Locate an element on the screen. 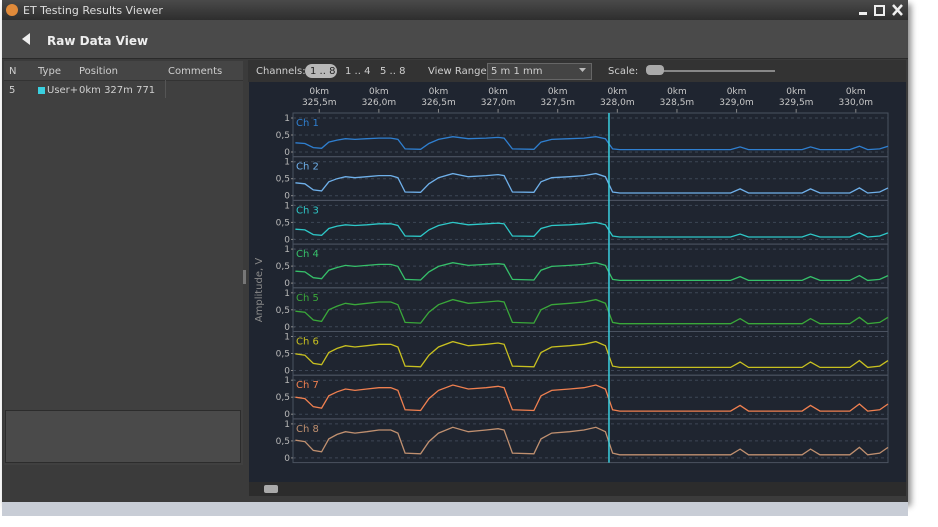 This screenshot has width=938, height=527. legend-label: Ch 4 is located at coordinates (307, 254).